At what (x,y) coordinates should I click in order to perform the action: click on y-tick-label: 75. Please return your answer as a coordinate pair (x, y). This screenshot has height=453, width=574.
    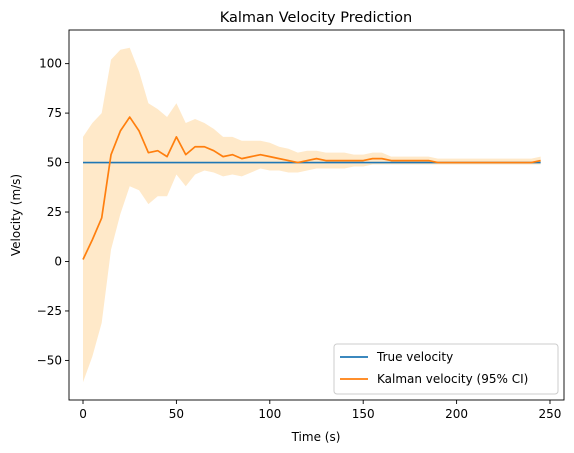
    Looking at the image, I should click on (54, 113).